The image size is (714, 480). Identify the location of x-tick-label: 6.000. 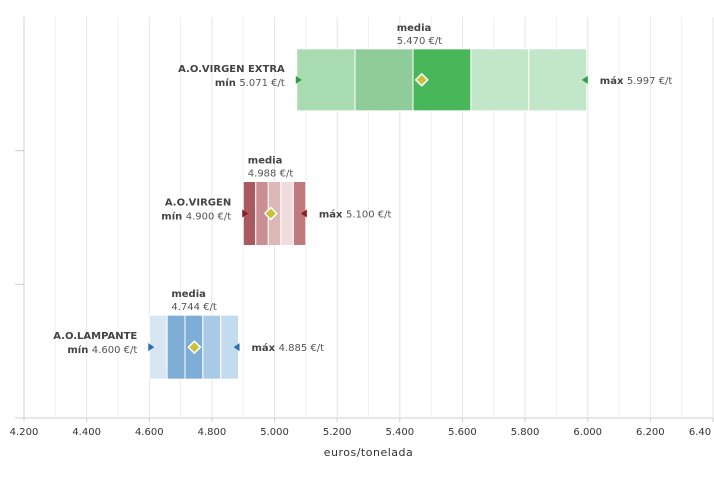
(587, 432).